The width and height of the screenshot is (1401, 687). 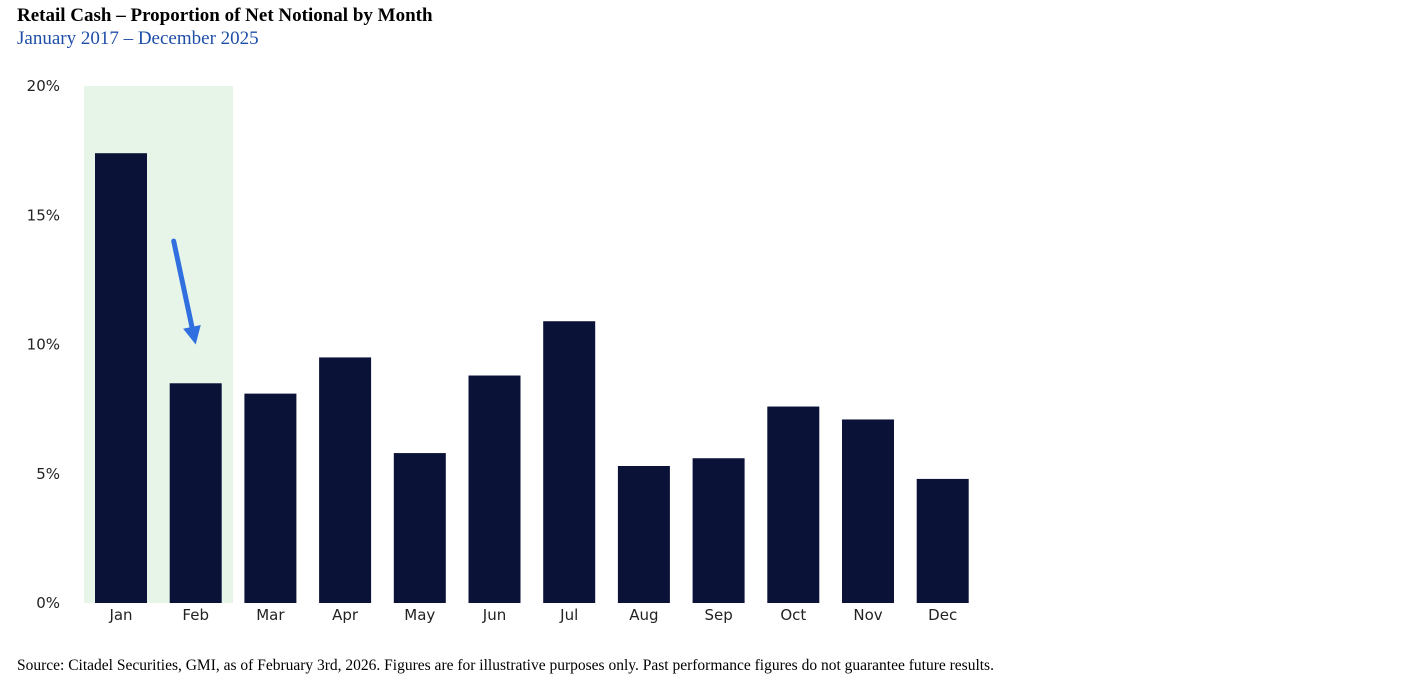 What do you see at coordinates (868, 511) in the screenshot?
I see `bar-nov` at bounding box center [868, 511].